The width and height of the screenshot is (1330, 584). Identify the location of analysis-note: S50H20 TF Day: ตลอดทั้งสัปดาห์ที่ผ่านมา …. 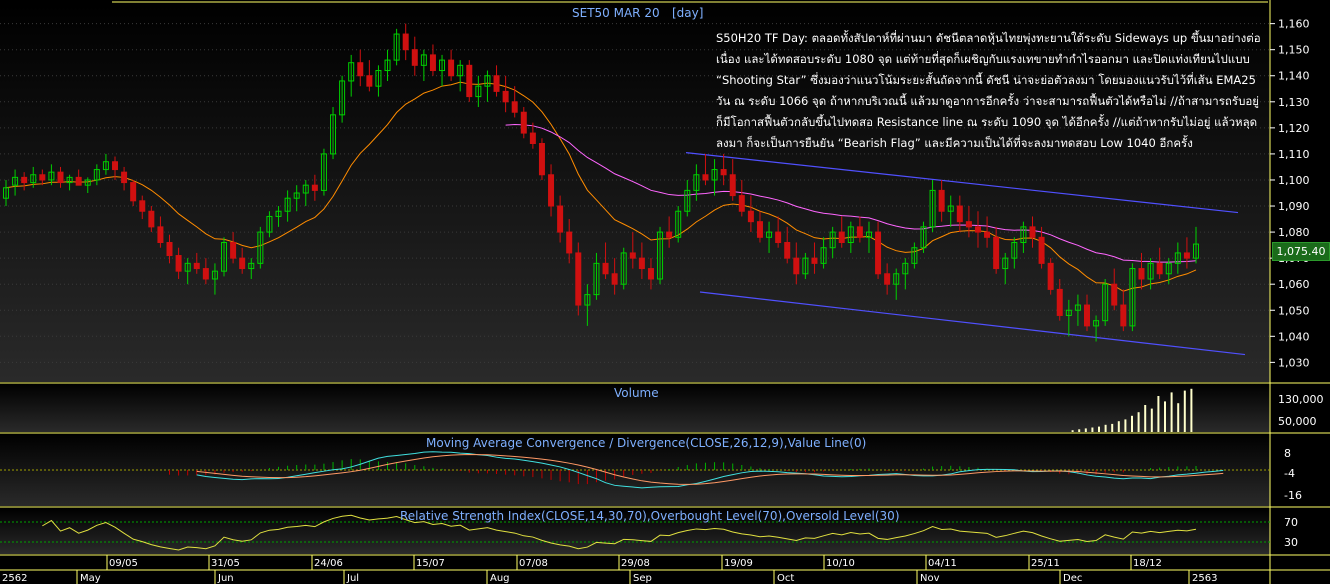
(992, 91).